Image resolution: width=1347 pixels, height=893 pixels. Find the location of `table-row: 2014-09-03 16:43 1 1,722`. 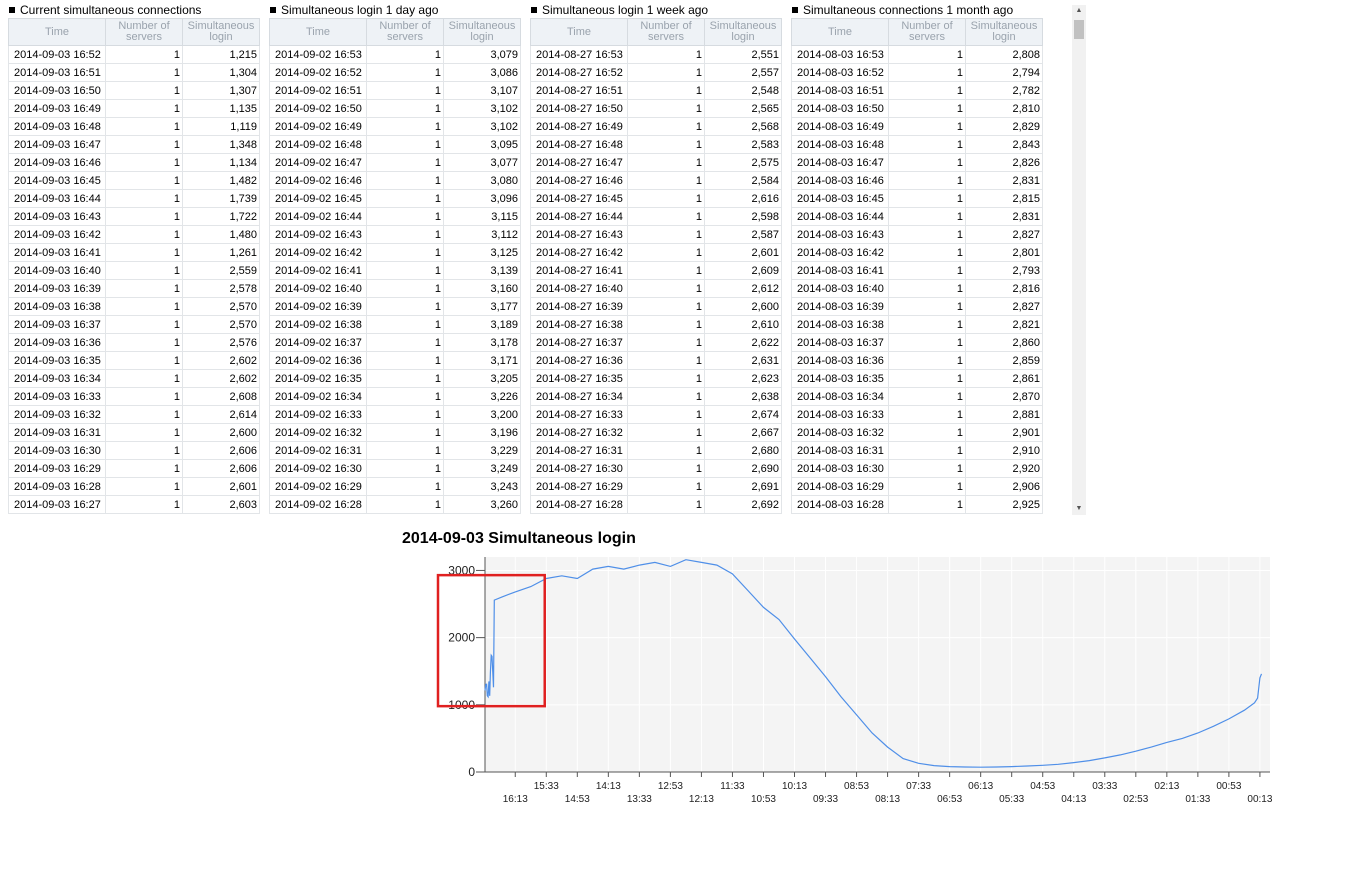

table-row: 2014-09-03 16:43 1 1,722 is located at coordinates (134, 216).